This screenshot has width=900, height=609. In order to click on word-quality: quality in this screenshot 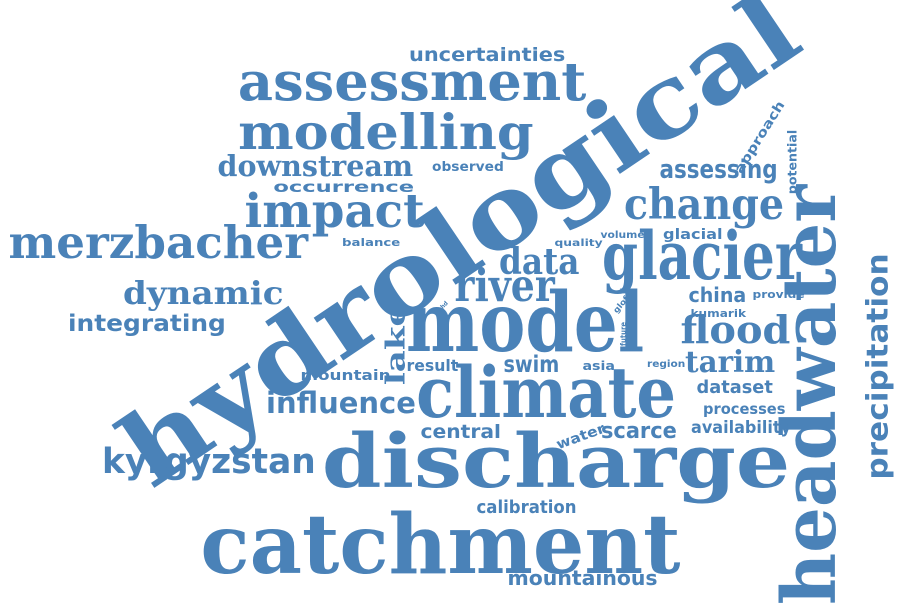, I will do `click(578, 243)`.